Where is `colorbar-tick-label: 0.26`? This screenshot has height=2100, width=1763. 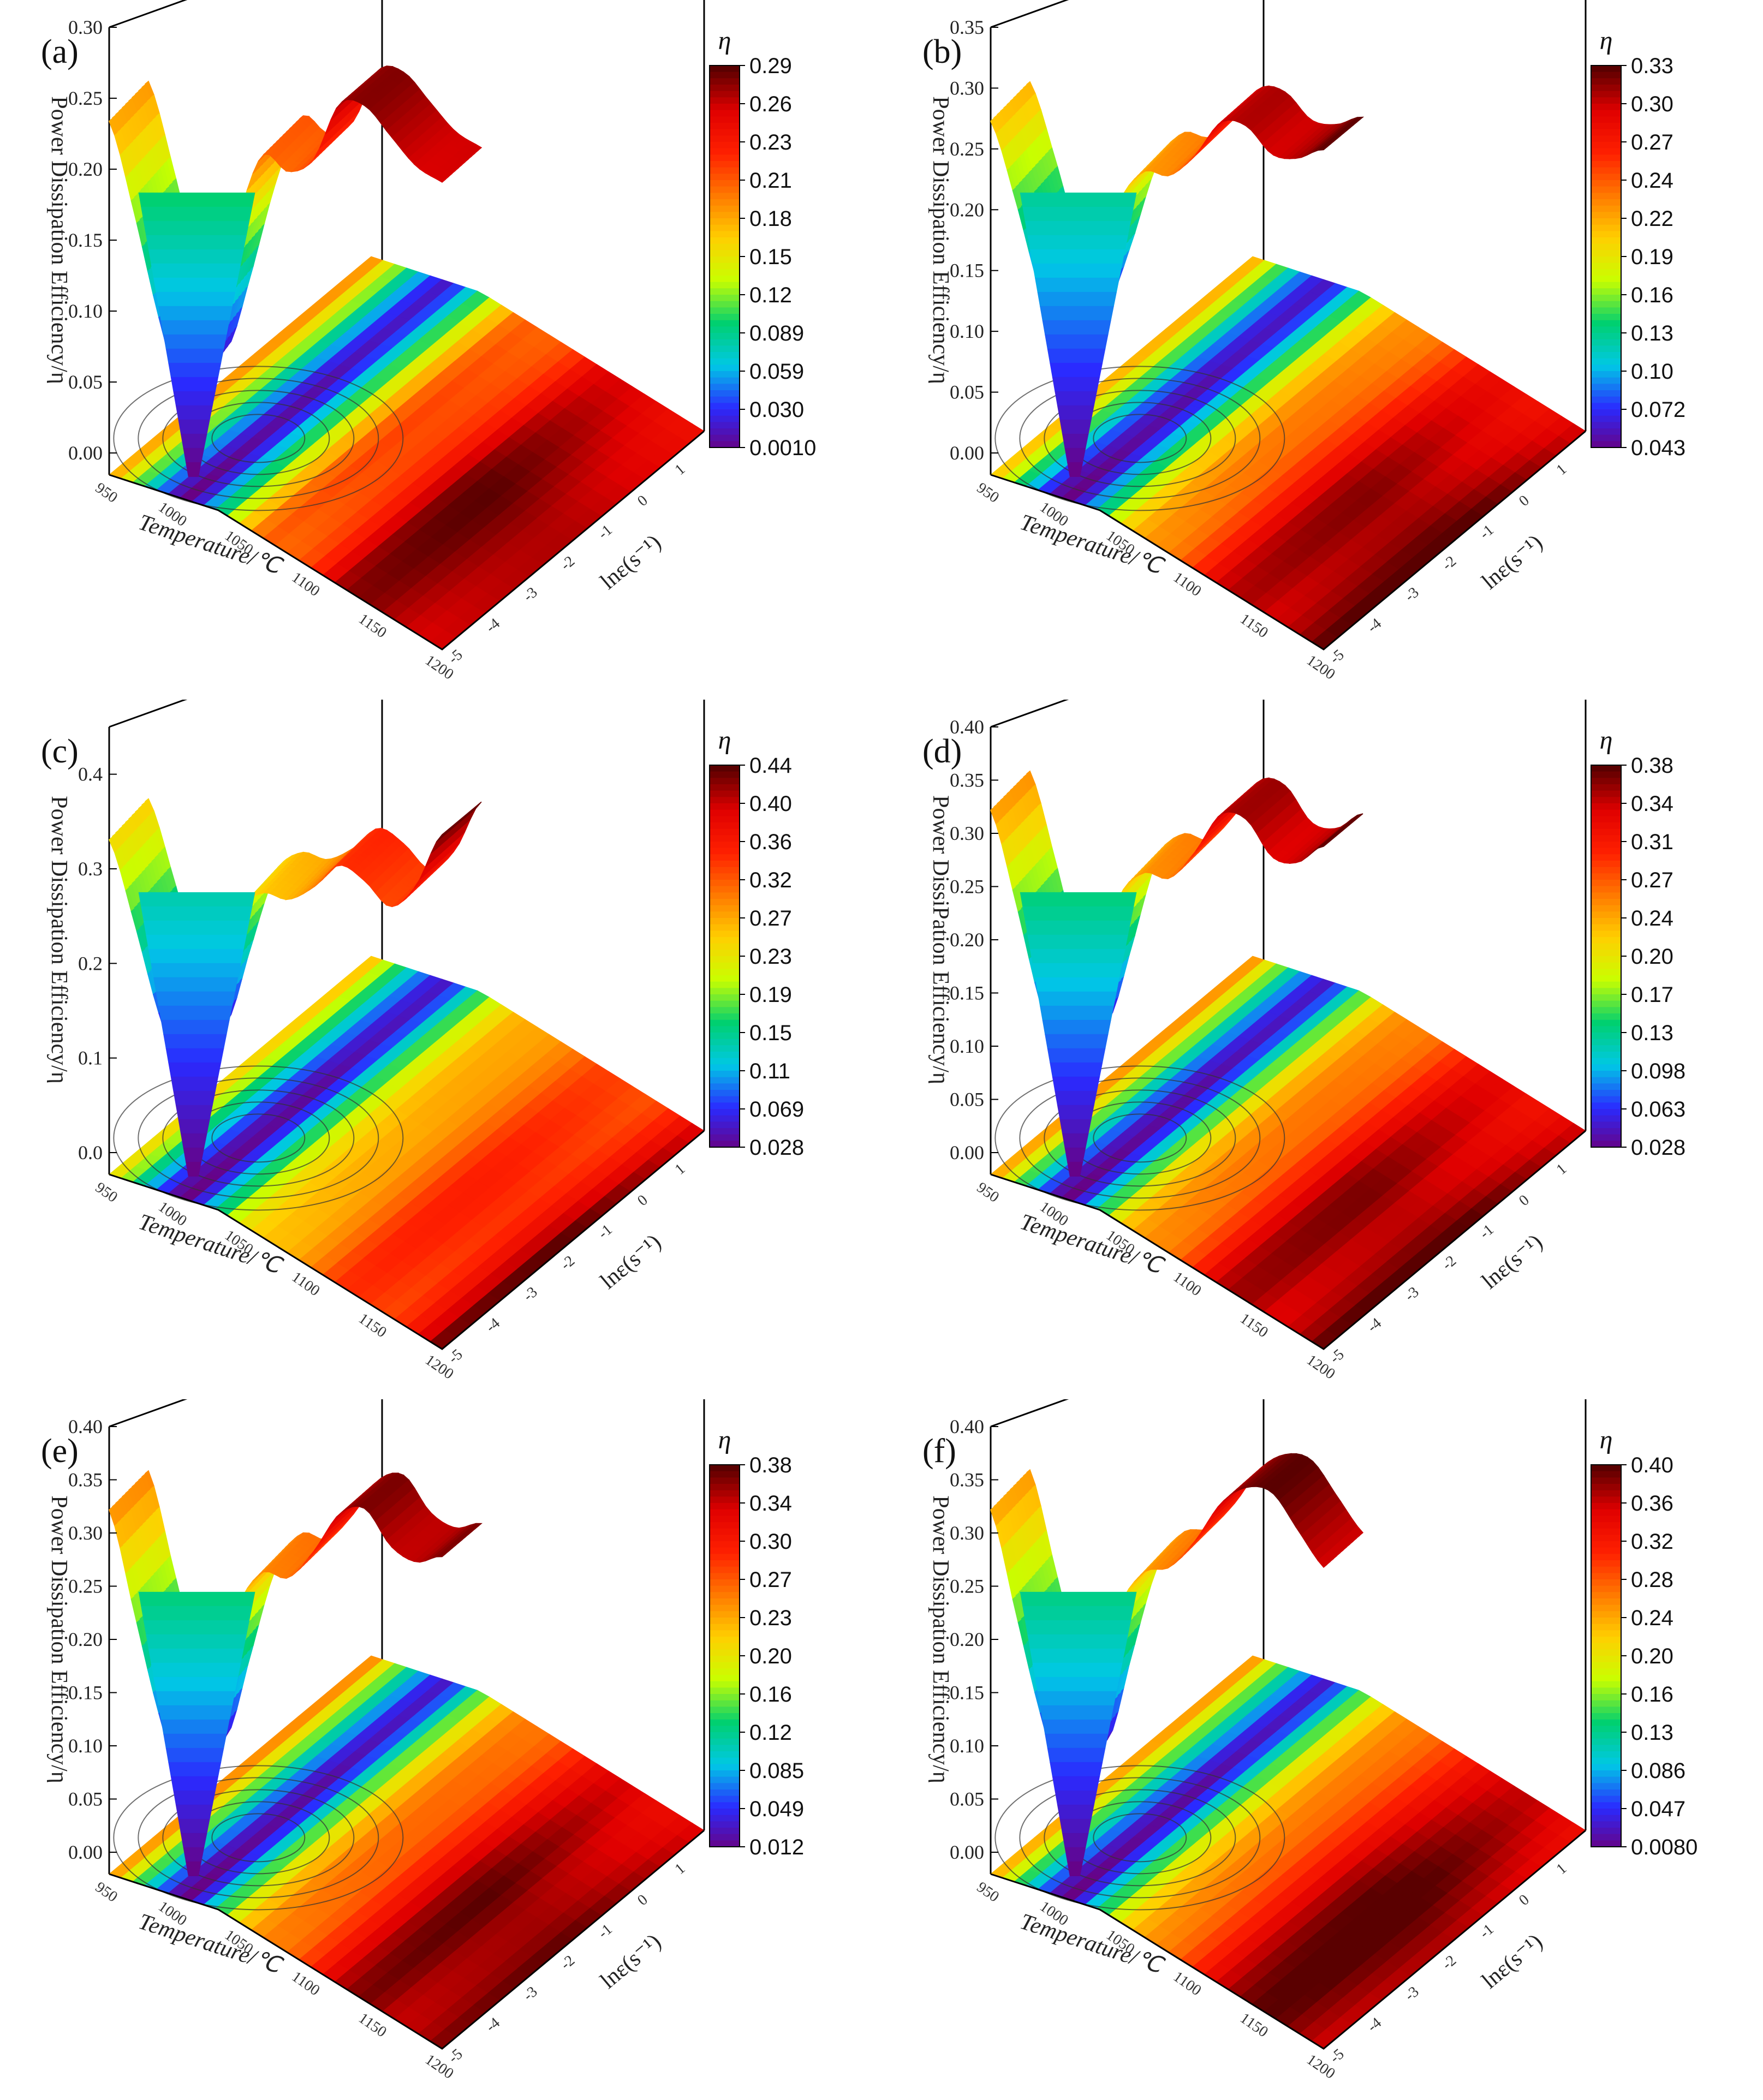 colorbar-tick-label: 0.26 is located at coordinates (771, 104).